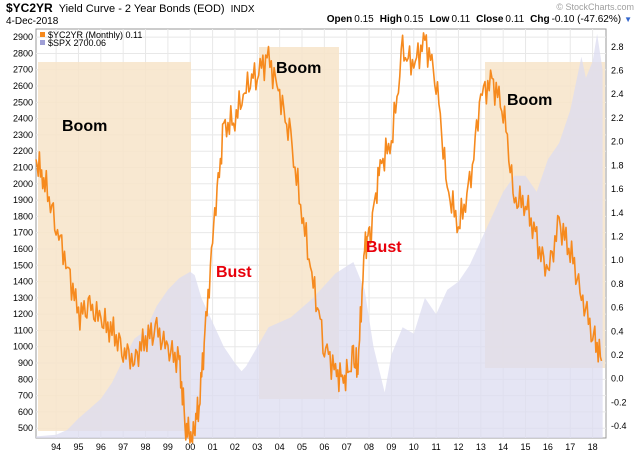 The height and width of the screenshot is (457, 640). Describe the element at coordinates (529, 100) in the screenshot. I see `boom-label-3: Boom` at that location.